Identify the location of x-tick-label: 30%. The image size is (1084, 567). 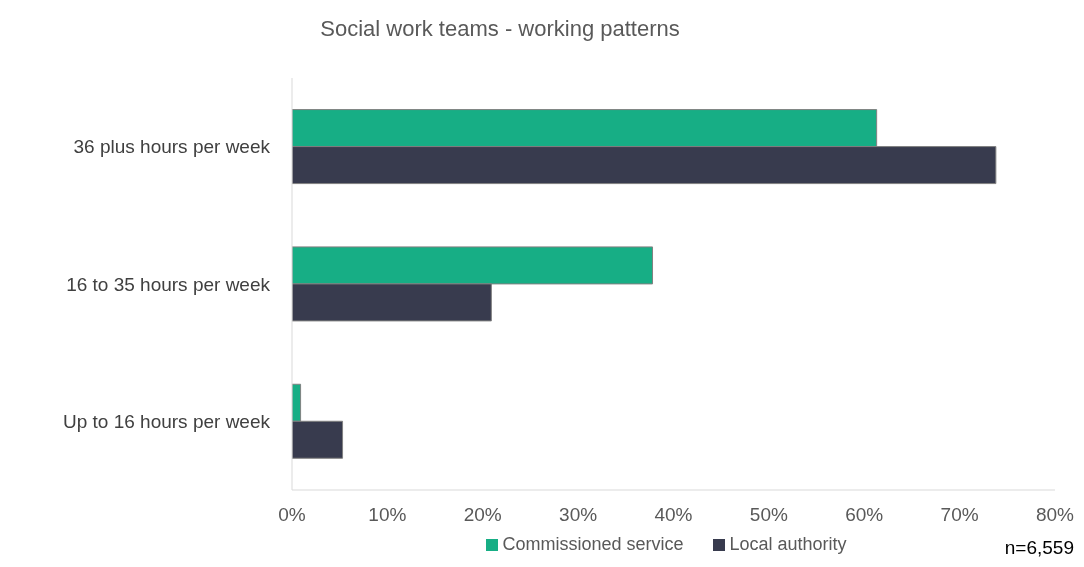
(578, 515).